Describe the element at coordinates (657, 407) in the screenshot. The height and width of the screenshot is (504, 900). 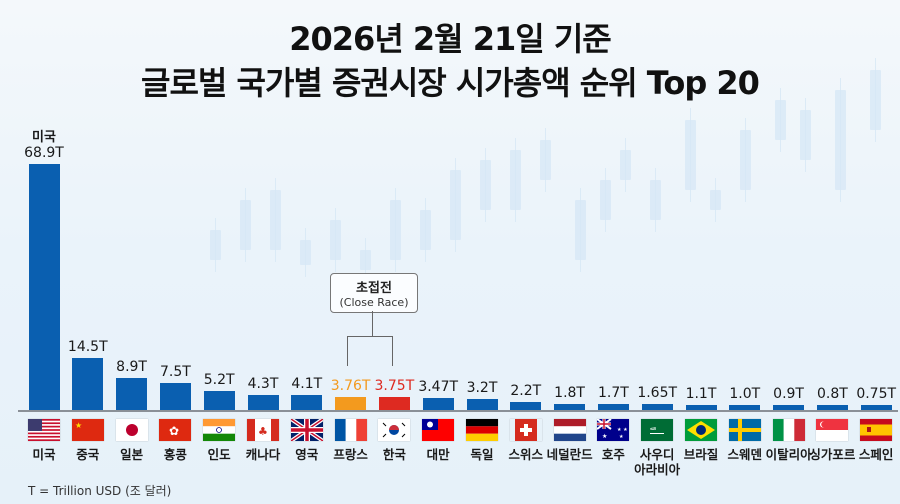
I see `bar-sa` at that location.